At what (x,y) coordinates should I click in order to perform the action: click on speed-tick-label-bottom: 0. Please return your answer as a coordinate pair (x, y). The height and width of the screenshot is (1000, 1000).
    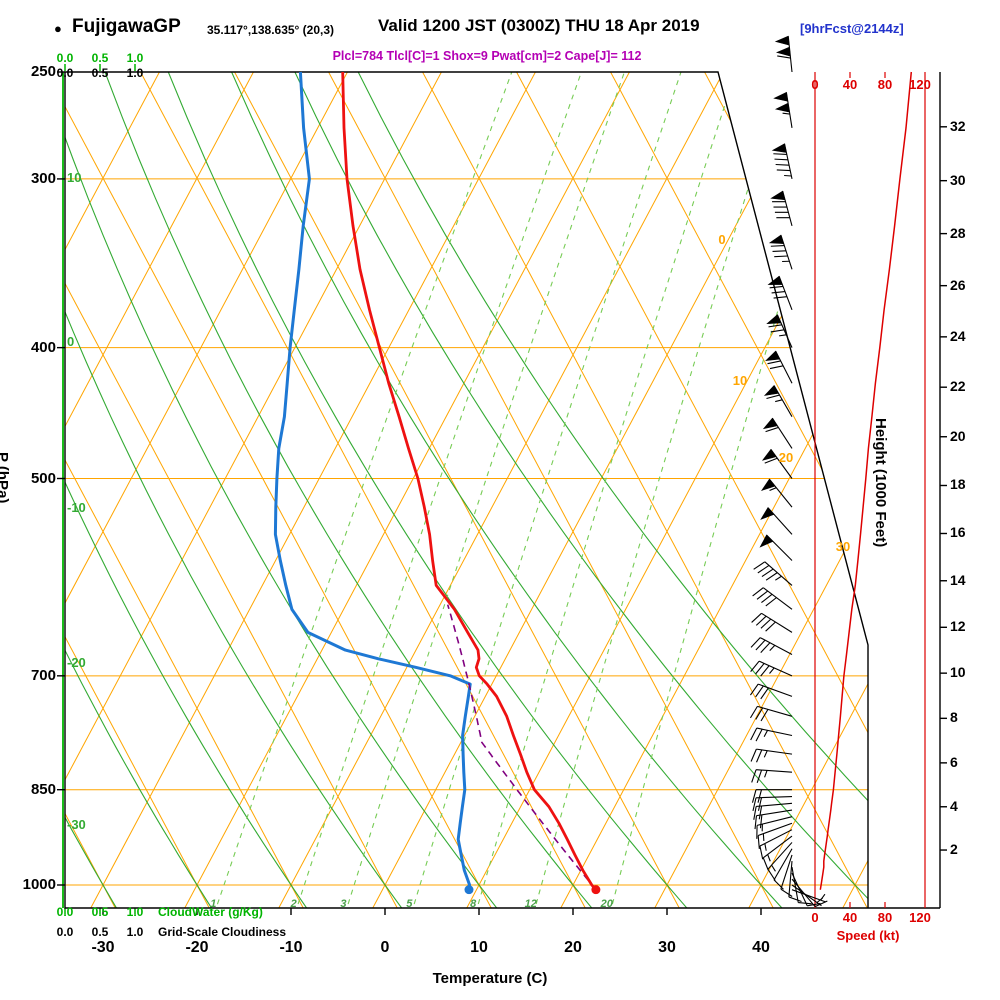
    Looking at the image, I should click on (815, 917).